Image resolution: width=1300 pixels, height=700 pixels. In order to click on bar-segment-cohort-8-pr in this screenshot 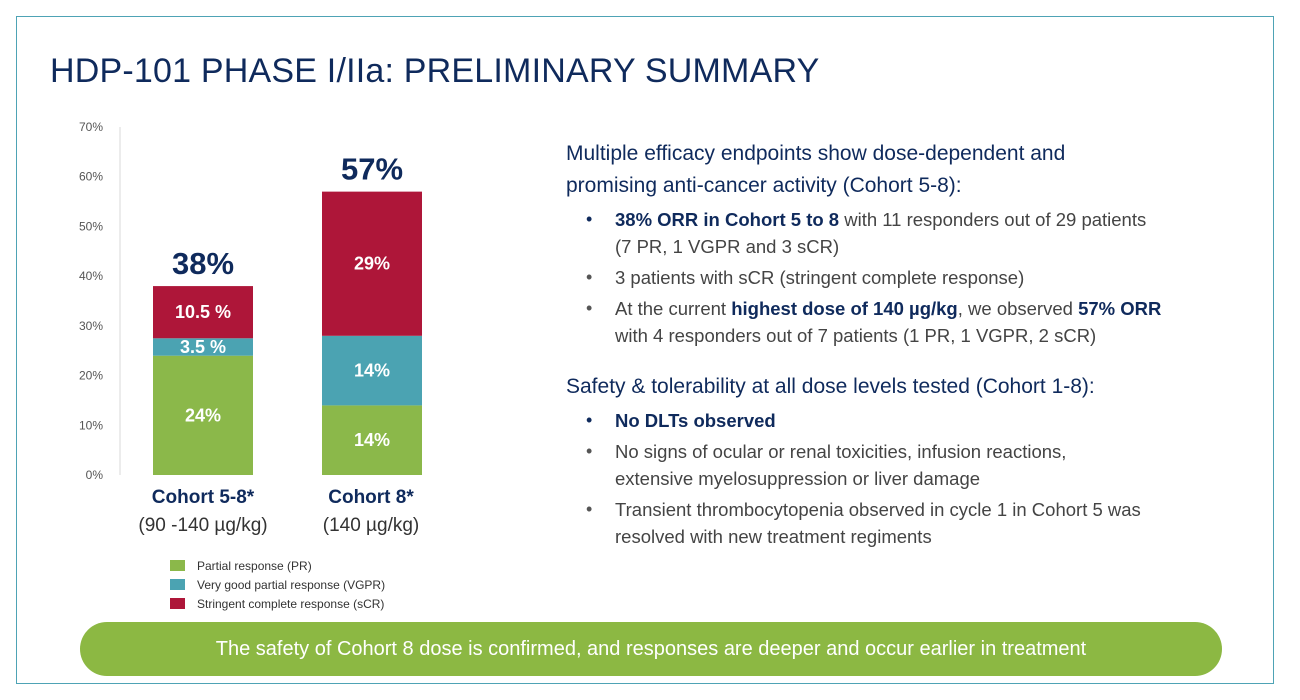, I will do `click(372, 440)`.